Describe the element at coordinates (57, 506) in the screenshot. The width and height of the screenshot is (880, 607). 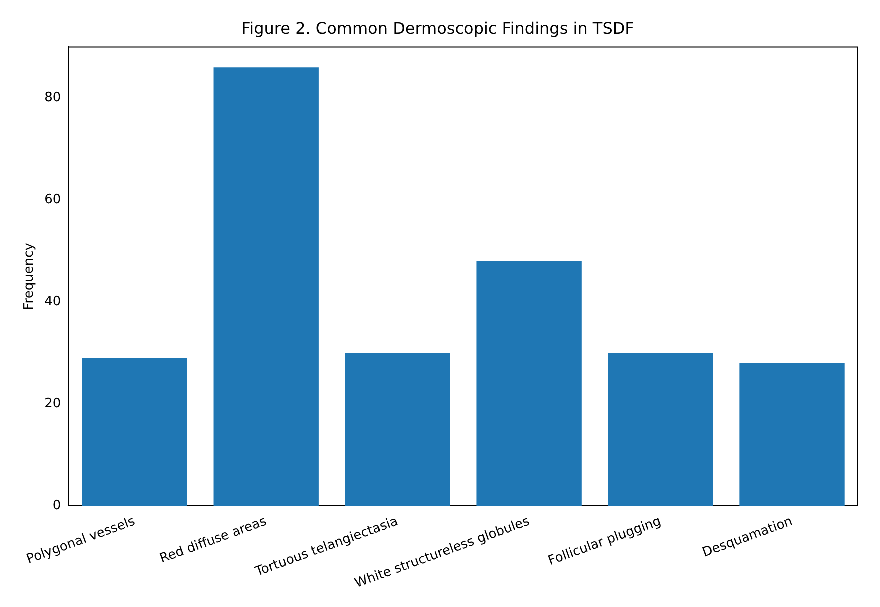
I see `y-tick-label: 0` at that location.